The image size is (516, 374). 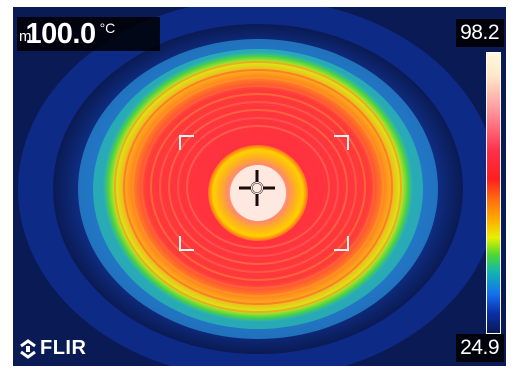 What do you see at coordinates (341, 243) in the screenshot?
I see `roi-corner-bottom-right` at bounding box center [341, 243].